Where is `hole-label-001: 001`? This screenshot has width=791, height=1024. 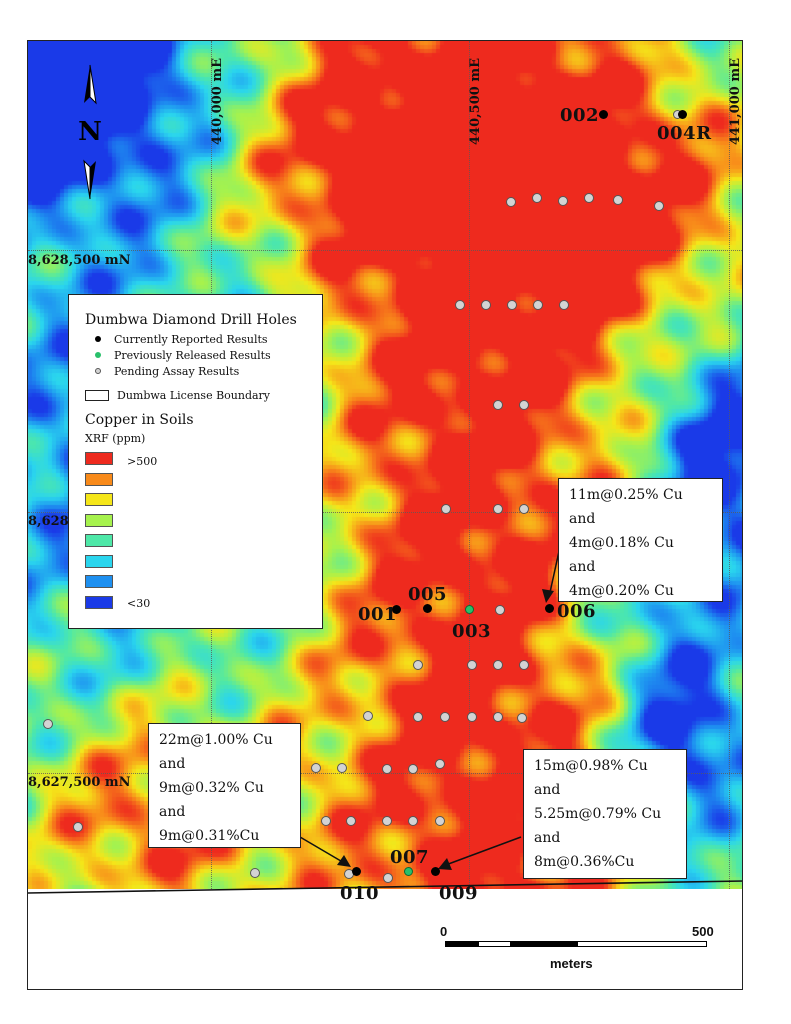
hole-label-001: 001 is located at coordinates (378, 614).